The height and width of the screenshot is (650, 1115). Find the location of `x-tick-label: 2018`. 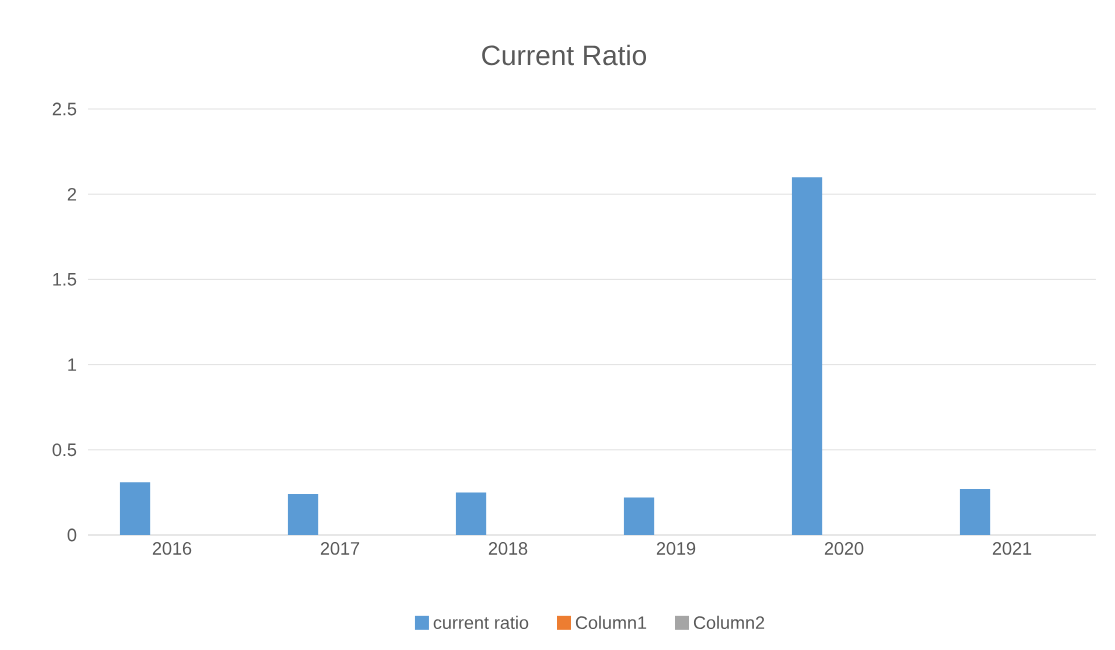

x-tick-label: 2018 is located at coordinates (508, 548).